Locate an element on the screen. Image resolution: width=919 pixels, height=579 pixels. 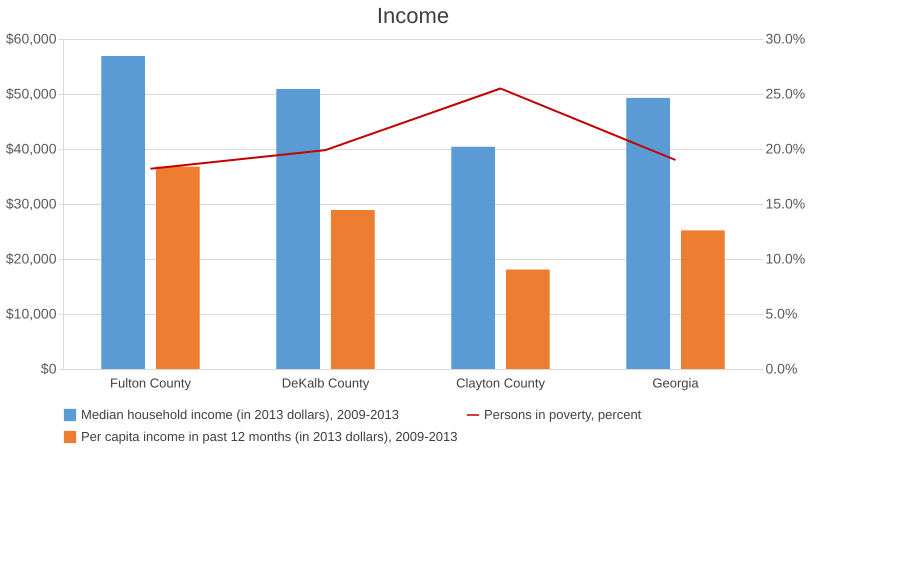
y2-tick-label: 25.0% is located at coordinates (786, 94).